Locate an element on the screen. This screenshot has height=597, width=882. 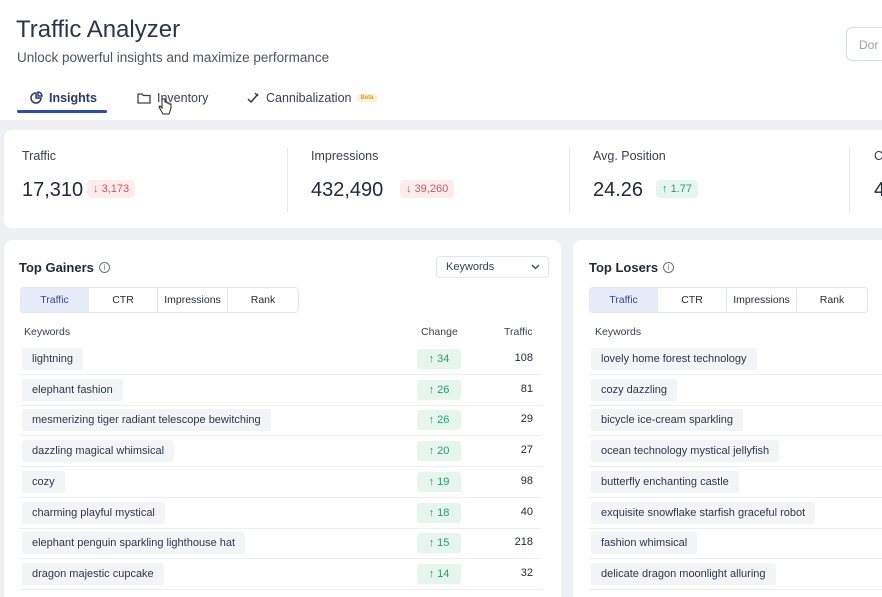
keyword-chip: cozy dazzling is located at coordinates (634, 389).